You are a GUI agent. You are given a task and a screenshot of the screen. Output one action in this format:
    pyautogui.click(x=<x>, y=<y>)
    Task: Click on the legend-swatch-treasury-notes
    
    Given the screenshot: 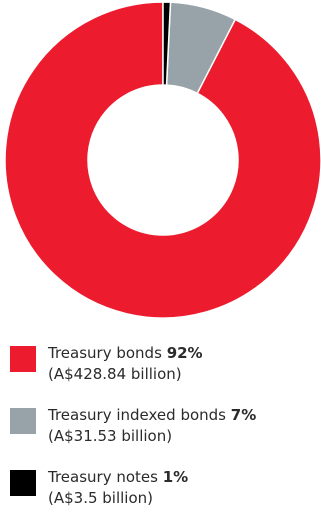 What is the action you would take?
    pyautogui.click(x=23, y=483)
    